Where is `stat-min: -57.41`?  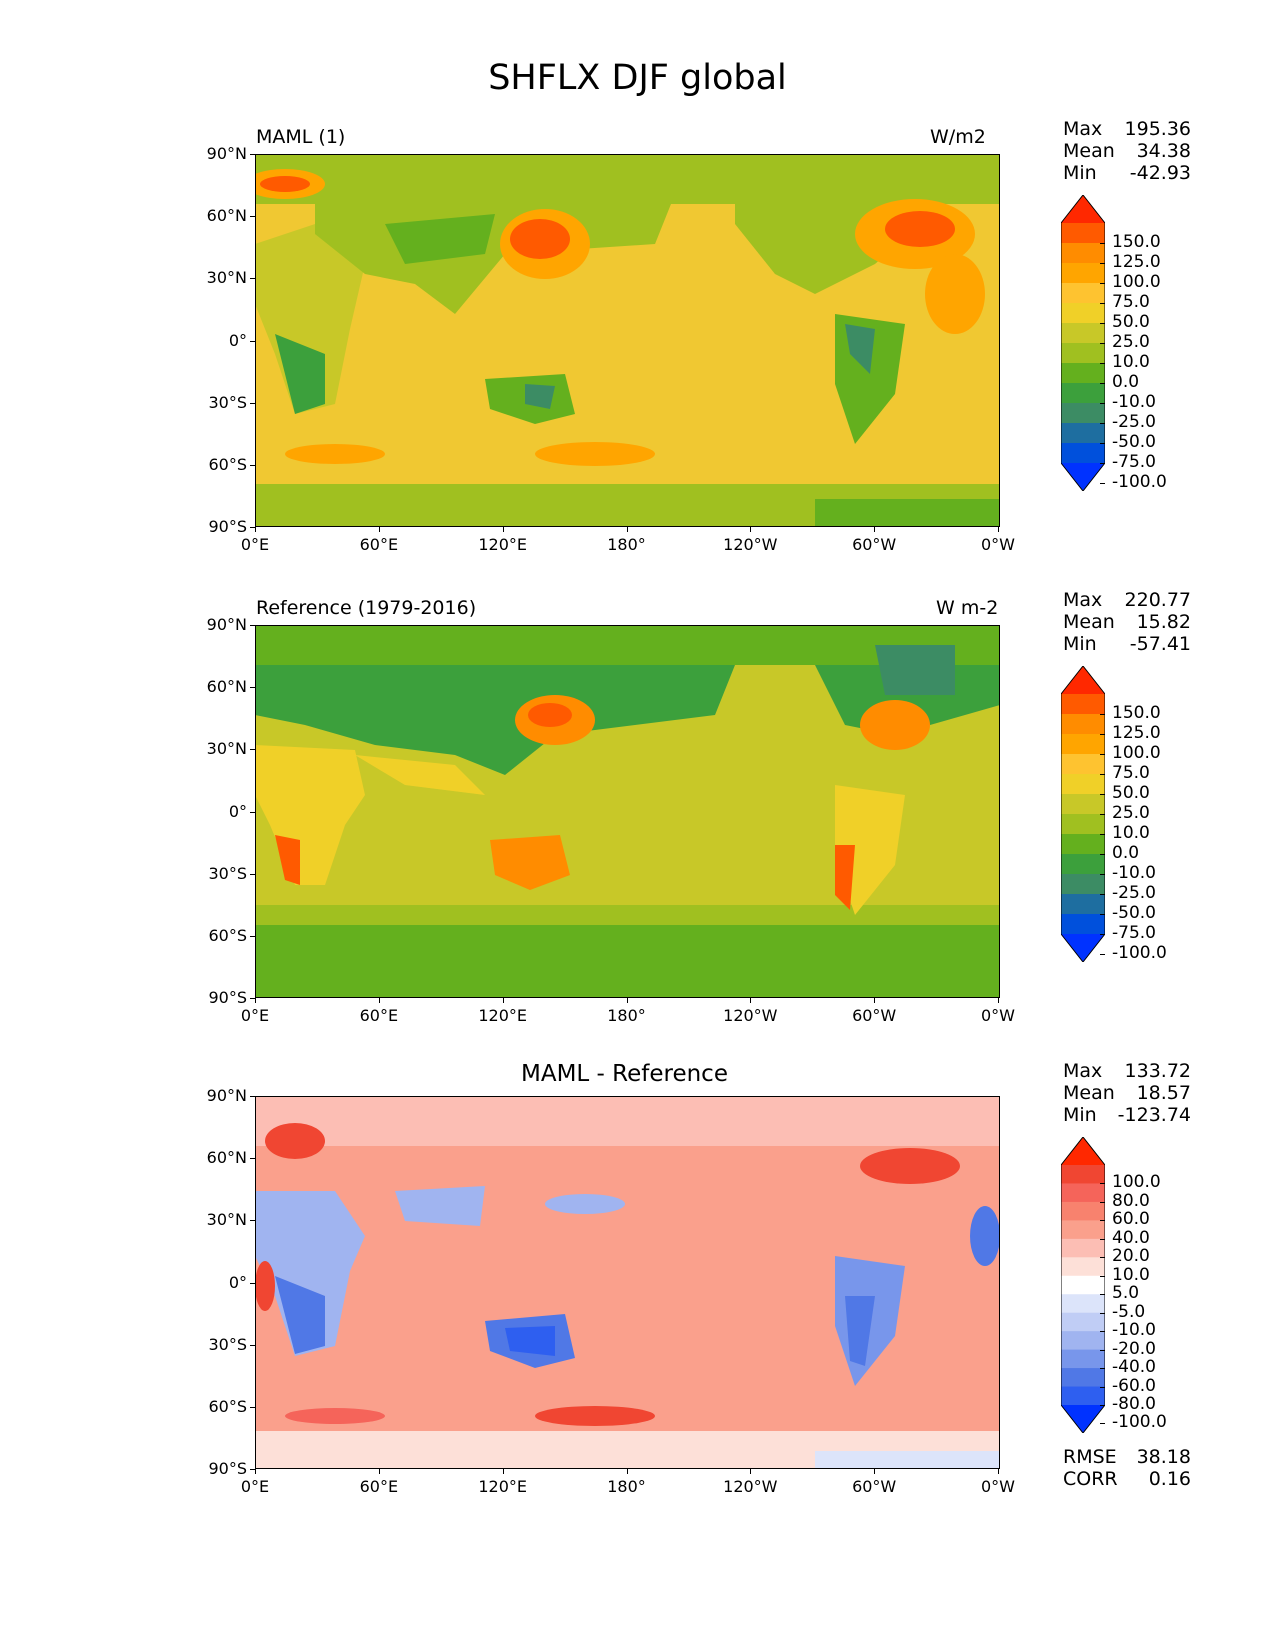
stat-min: -57.41 is located at coordinates (1160, 644).